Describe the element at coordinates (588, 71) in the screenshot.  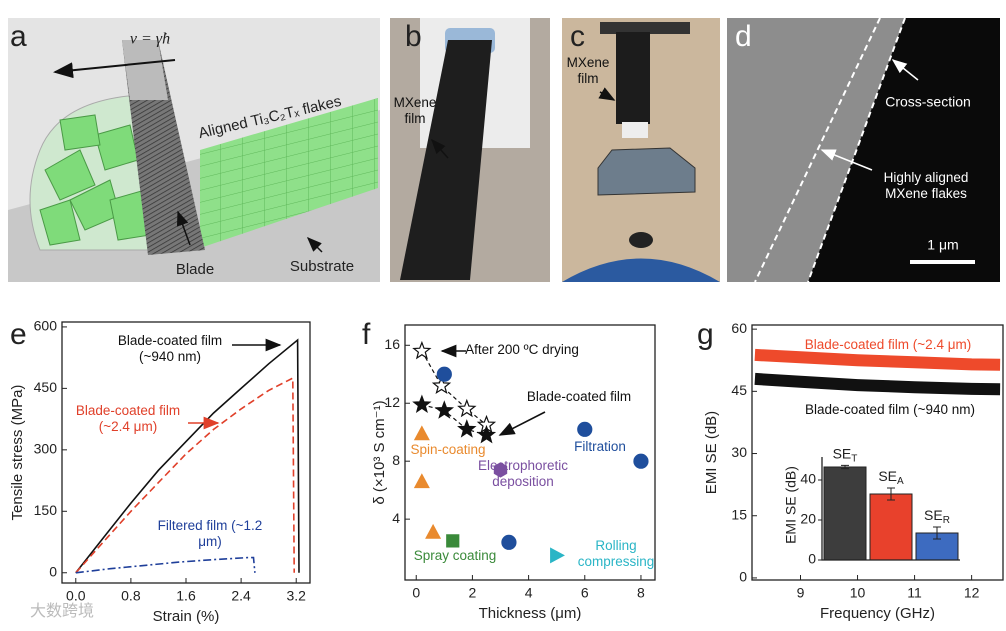
I see `film-label: MXene film` at that location.